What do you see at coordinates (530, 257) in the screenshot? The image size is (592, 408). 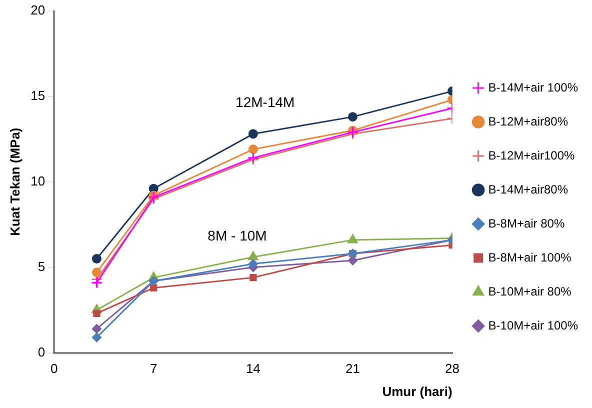 I see `legend-label: B-8M+air 100%` at bounding box center [530, 257].